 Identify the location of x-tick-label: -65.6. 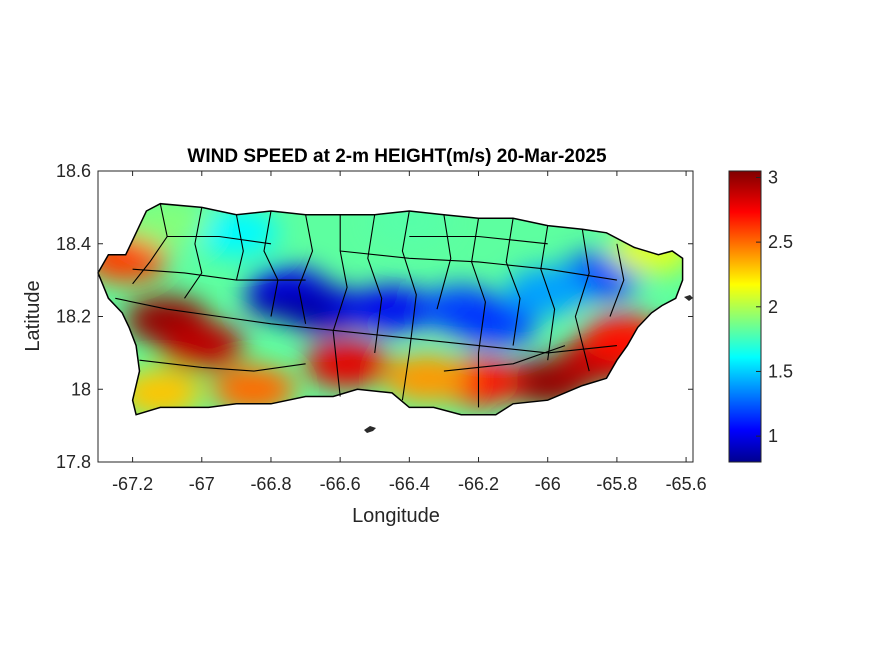
(686, 484).